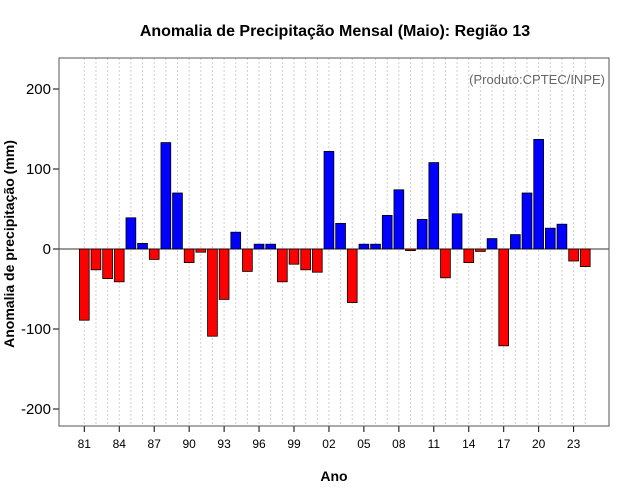 The image size is (640, 500). What do you see at coordinates (445, 263) in the screenshot?
I see `bar-2012` at bounding box center [445, 263].